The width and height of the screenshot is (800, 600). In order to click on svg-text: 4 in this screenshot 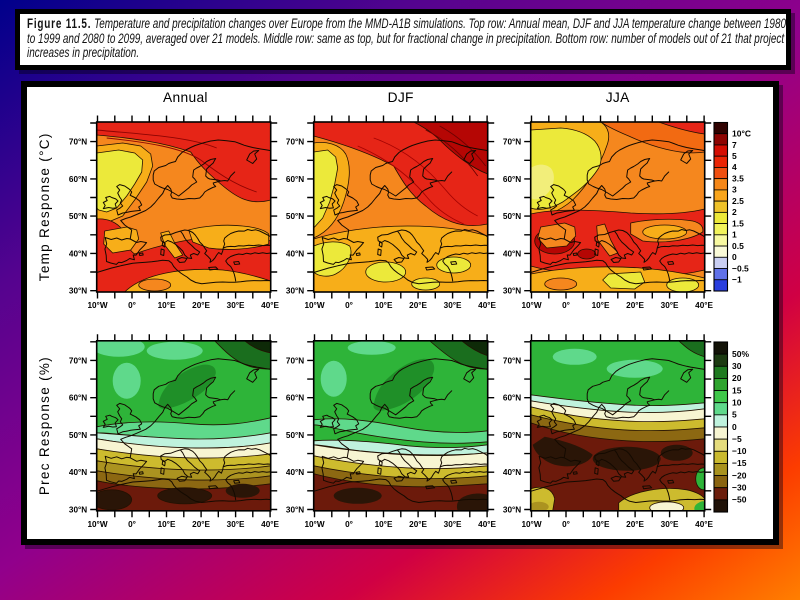, I will do `click(734, 167)`.